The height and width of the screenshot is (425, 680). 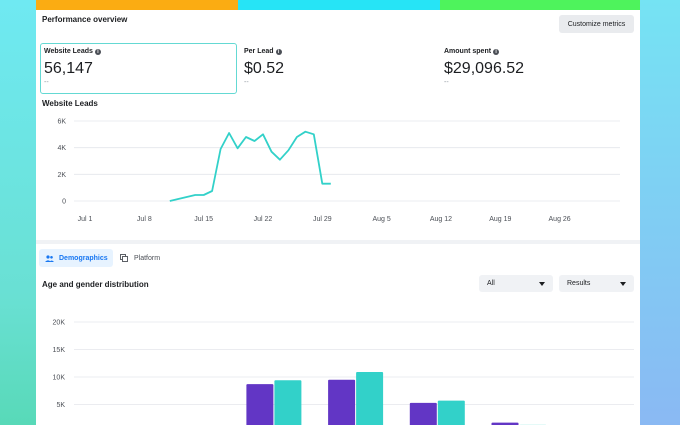 I want to click on x-tick-label: Jul 29, so click(x=322, y=219).